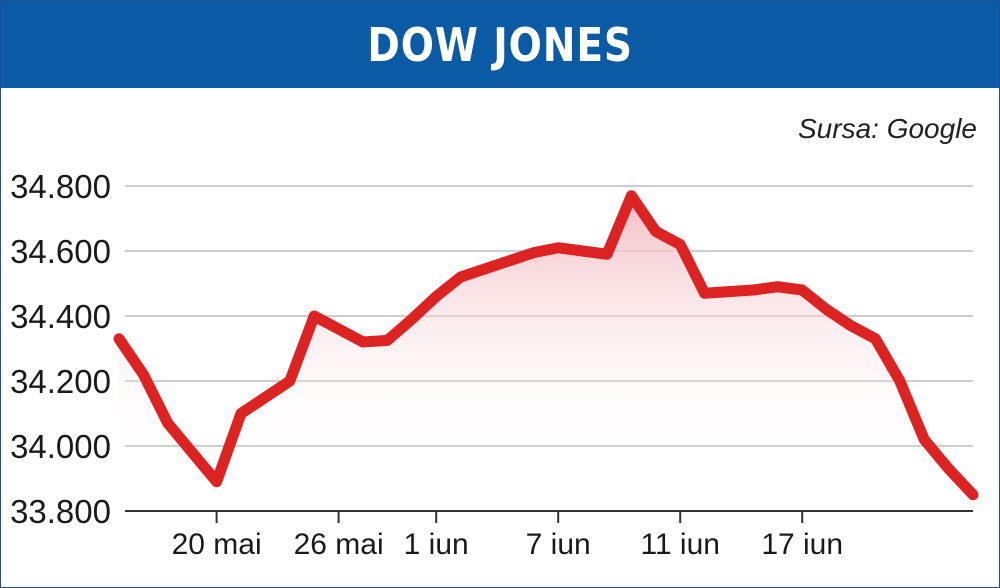  I want to click on y-tick-label: 34.200, so click(60, 381).